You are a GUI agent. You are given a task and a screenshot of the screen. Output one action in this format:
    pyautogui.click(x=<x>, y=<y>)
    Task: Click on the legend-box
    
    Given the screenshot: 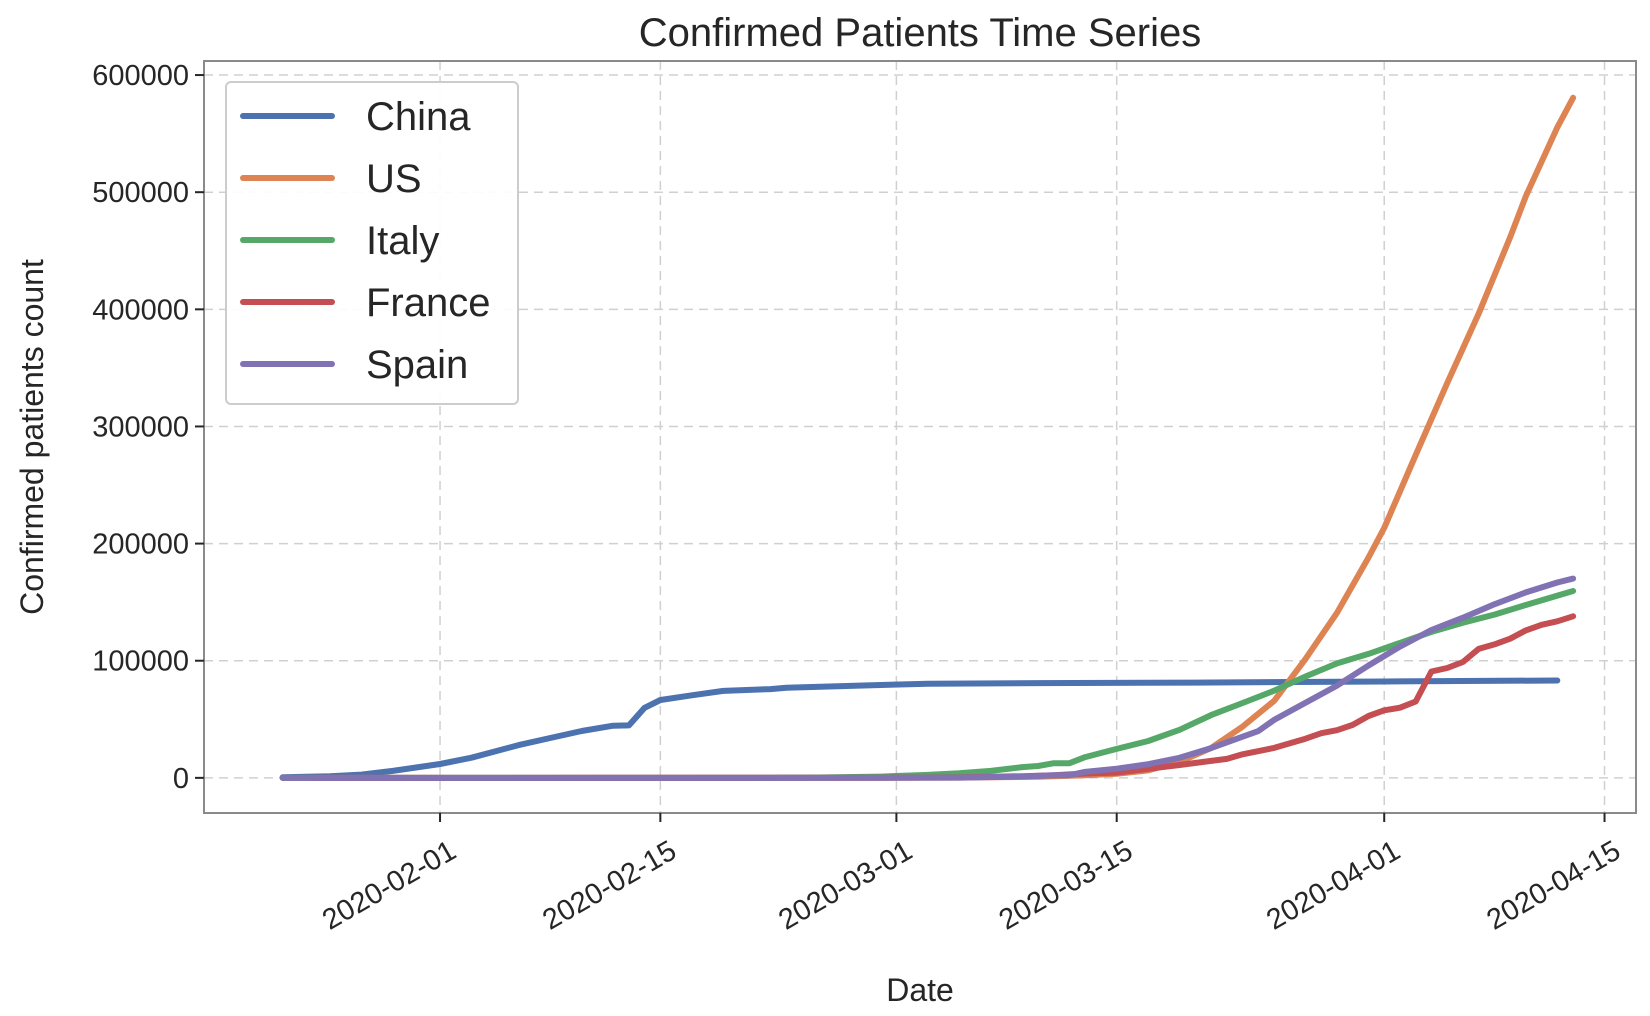 What is the action you would take?
    pyautogui.click(x=372, y=243)
    